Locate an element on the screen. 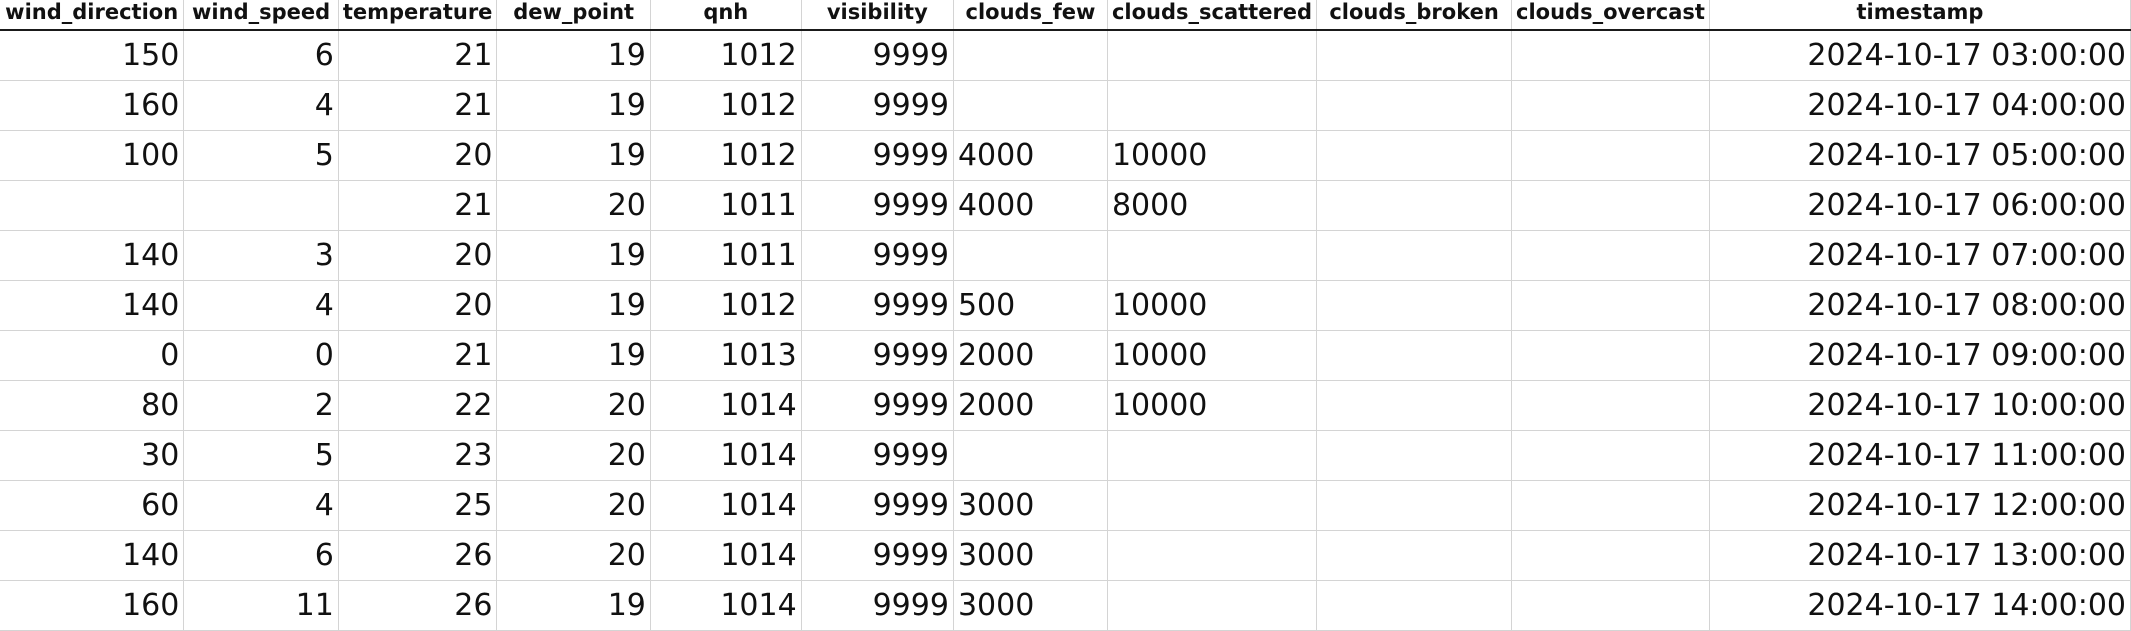  cell-wind-direction: 0 is located at coordinates (92, 355).